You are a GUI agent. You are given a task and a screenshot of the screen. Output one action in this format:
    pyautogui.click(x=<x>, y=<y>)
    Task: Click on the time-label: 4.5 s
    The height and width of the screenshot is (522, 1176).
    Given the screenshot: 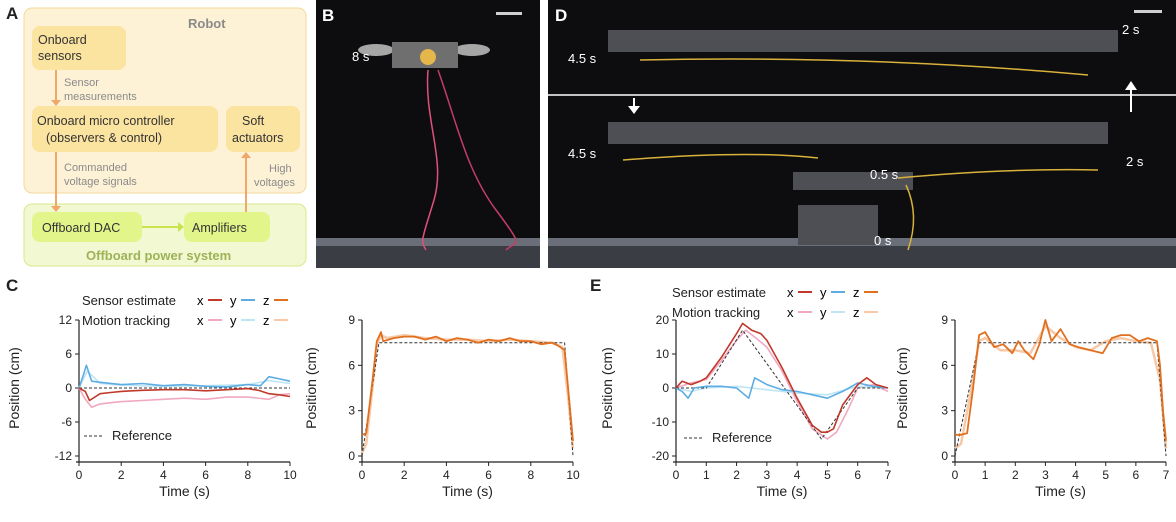 What is the action you would take?
    pyautogui.click(x=582, y=153)
    